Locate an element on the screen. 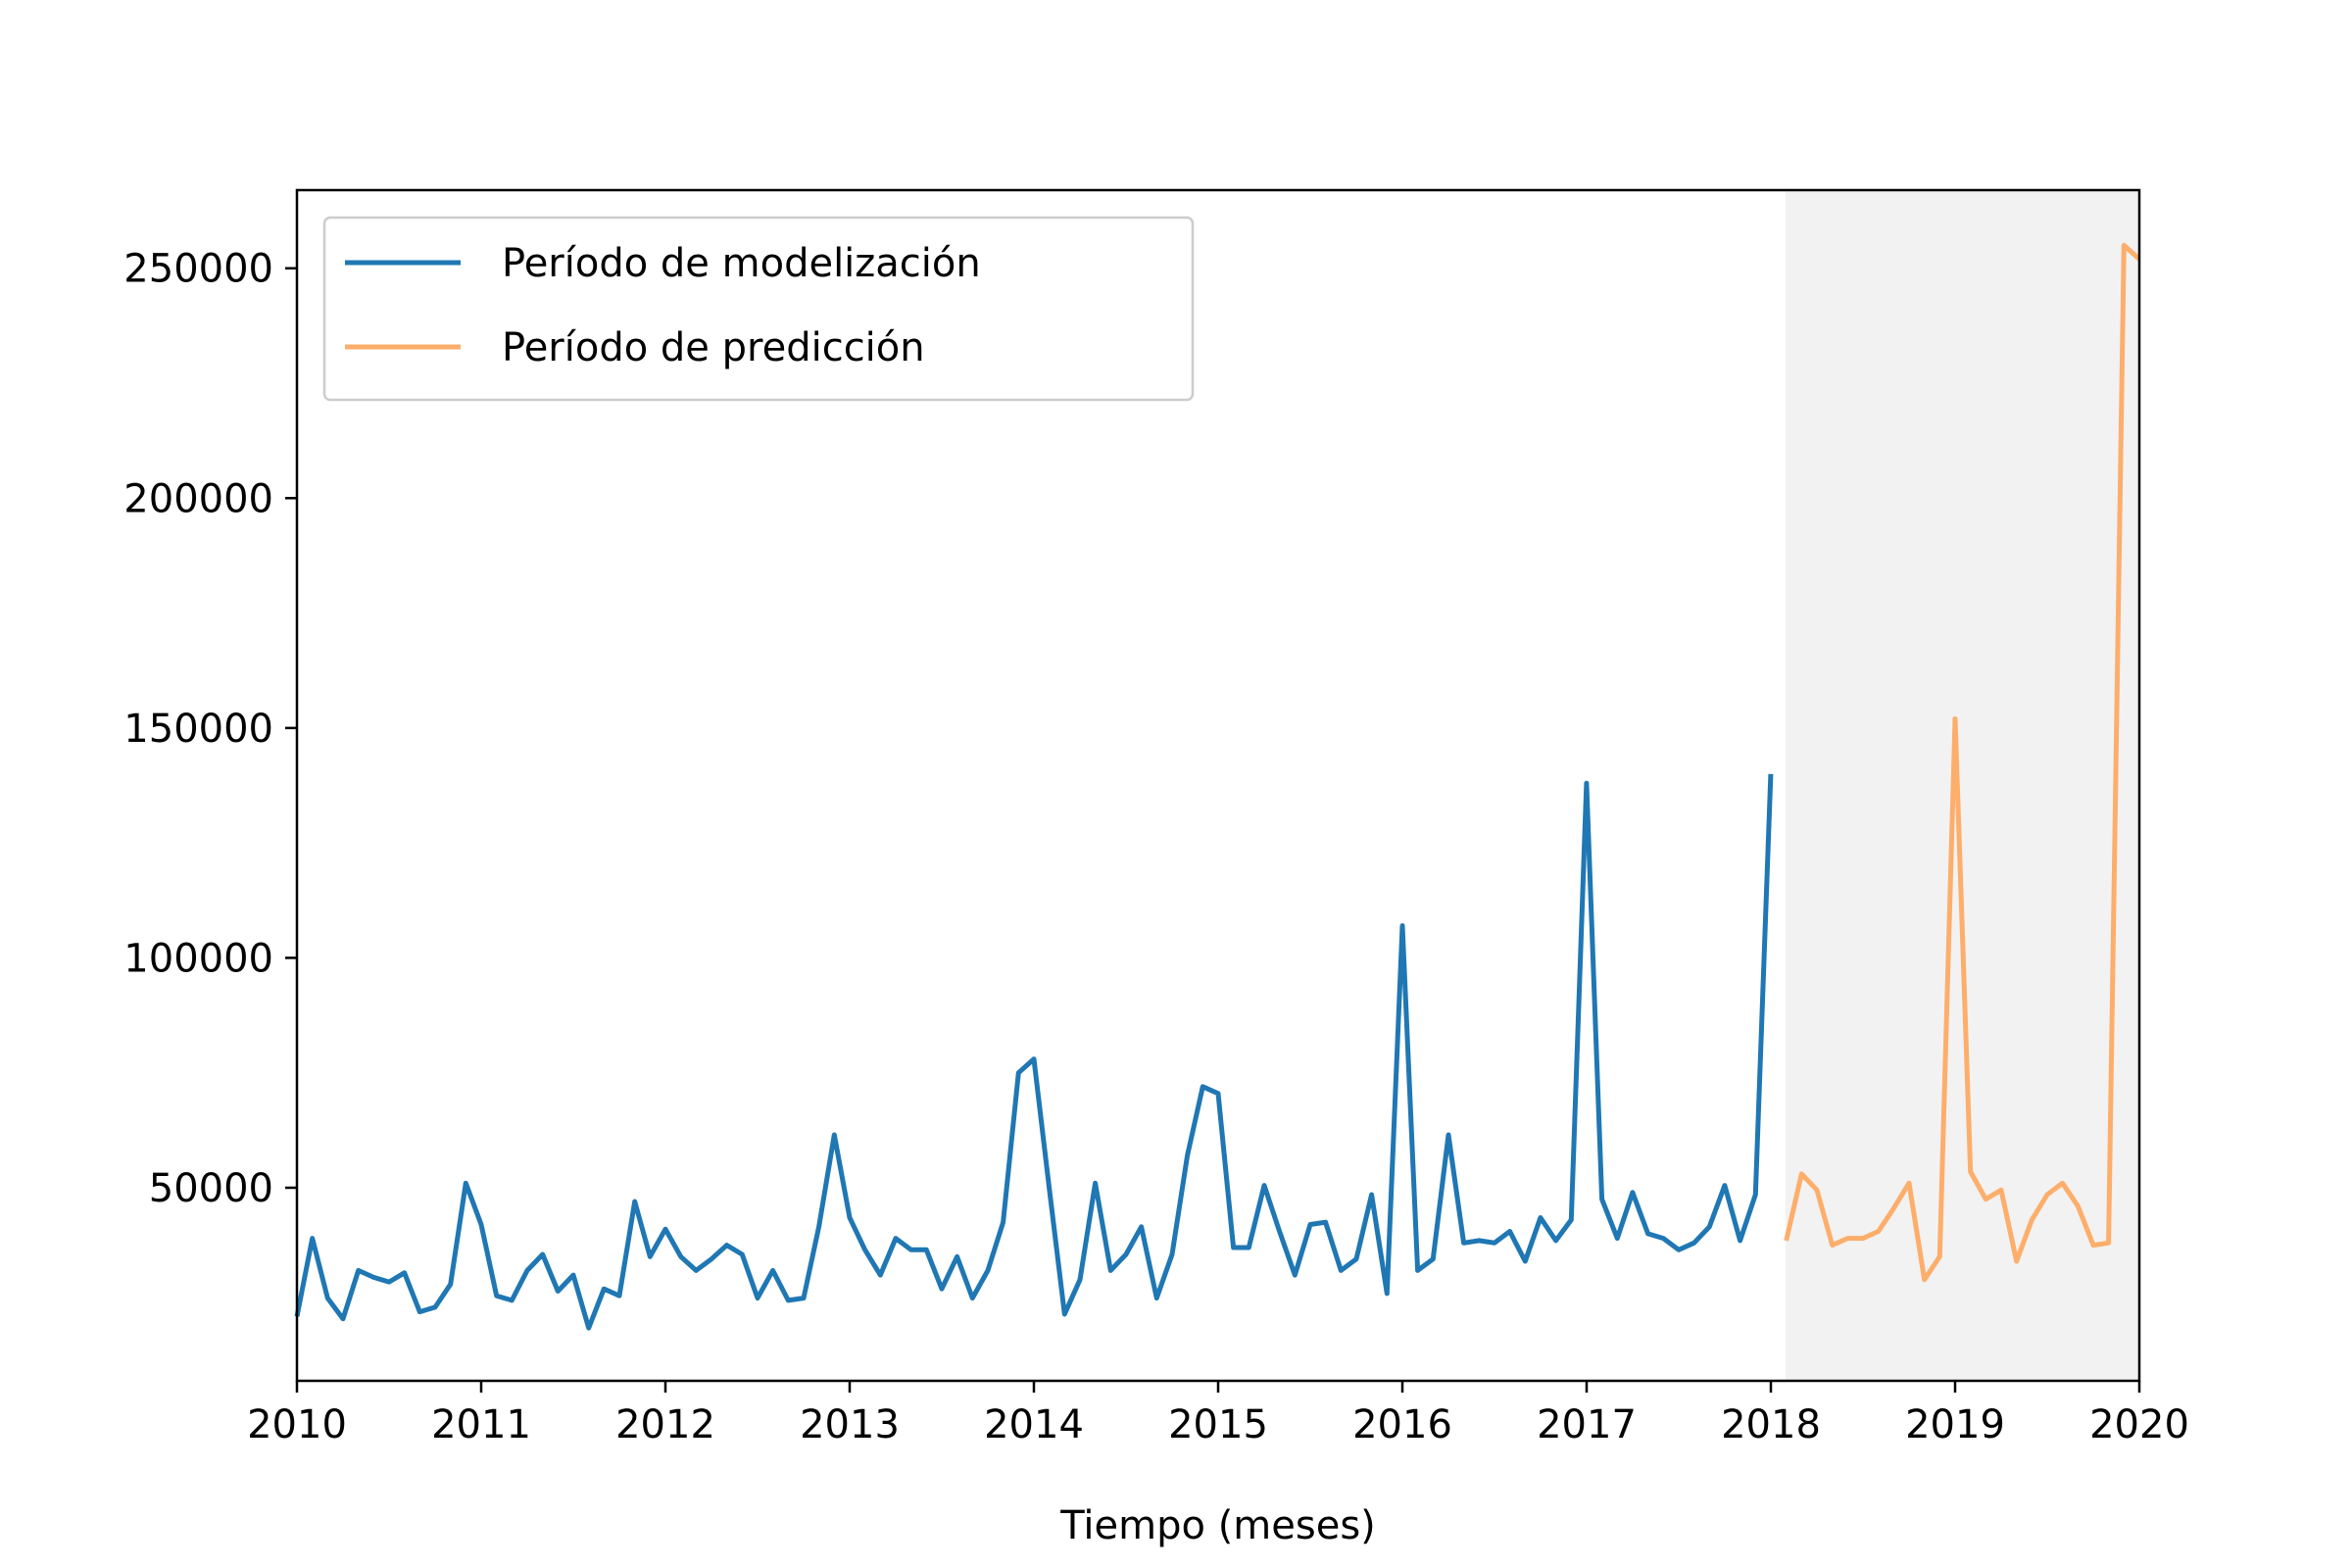  y-tick-label: 100000 is located at coordinates (198, 958).